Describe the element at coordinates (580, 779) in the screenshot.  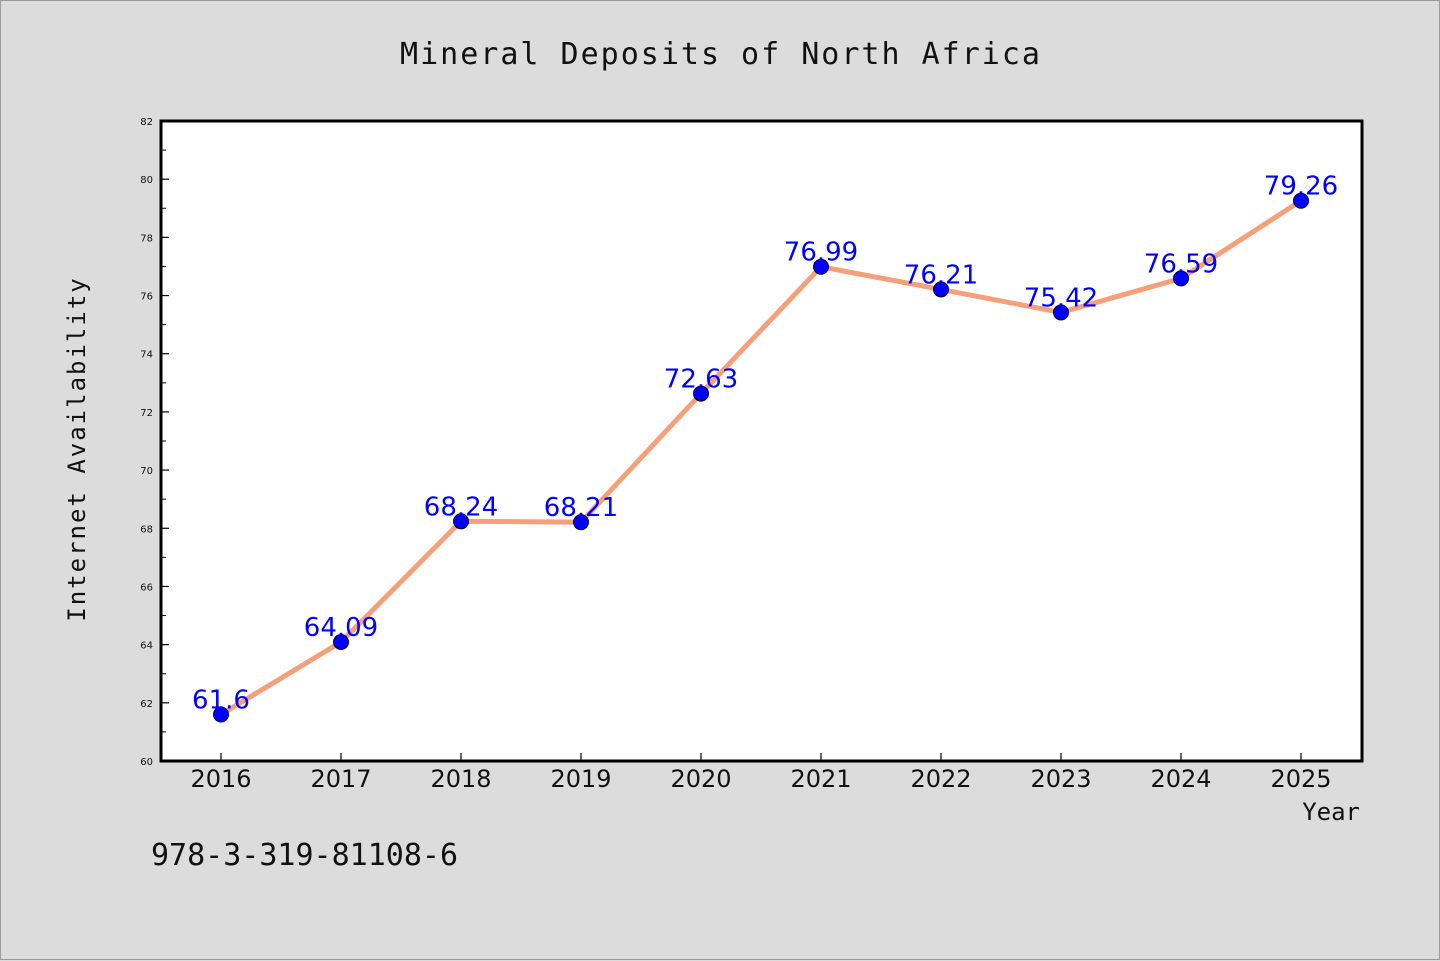
I see `x-tick-label: 2019` at that location.